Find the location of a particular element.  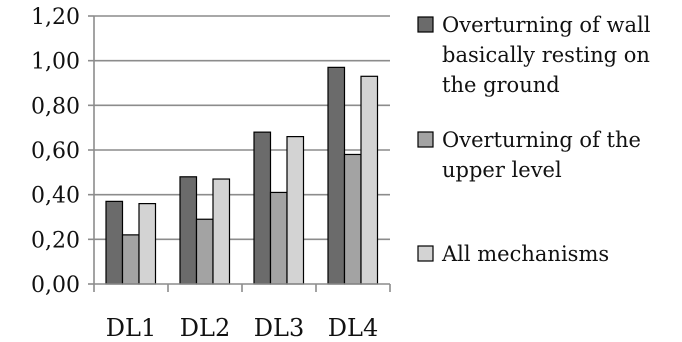

y-tick-label: 1,20 is located at coordinates (55, 17).